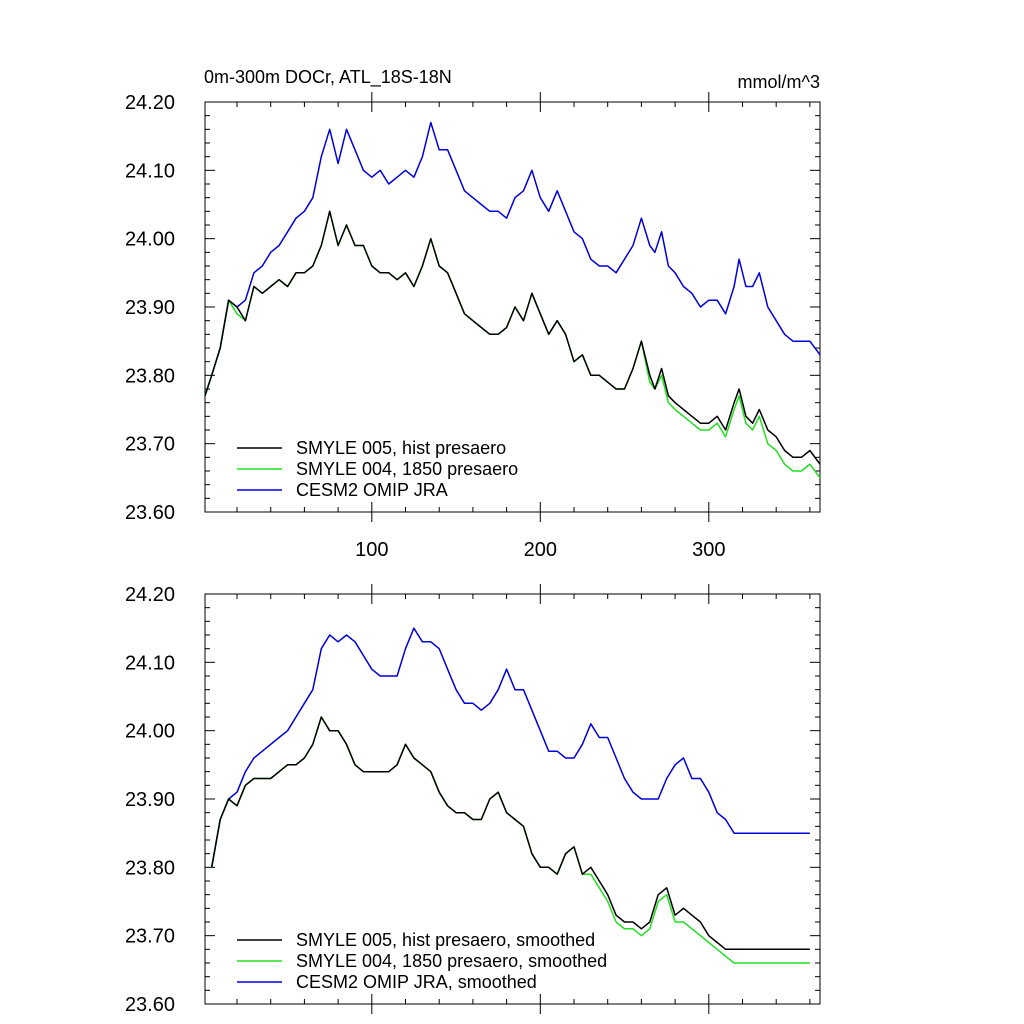 Image resolution: width=1024 pixels, height=1024 pixels. Describe the element at coordinates (328, 77) in the screenshot. I see `chart-title: 0m-300m DOCr, ATL_18S-18N` at that location.